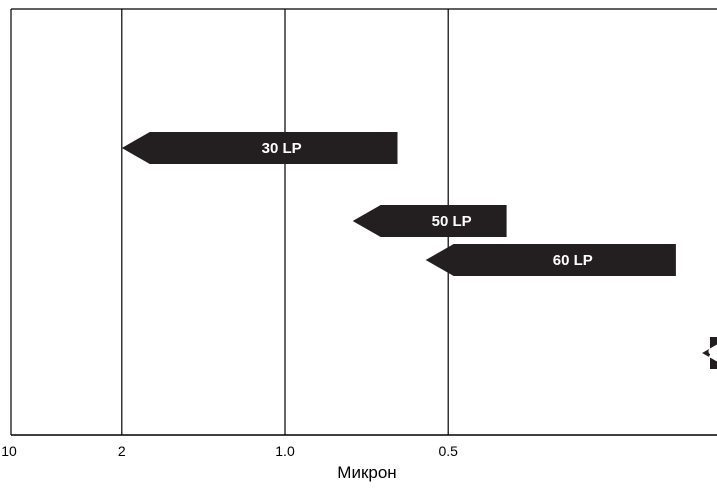 This screenshot has width=717, height=488. Describe the element at coordinates (573, 260) in the screenshot. I see `bar-label: 60 LP` at that location.